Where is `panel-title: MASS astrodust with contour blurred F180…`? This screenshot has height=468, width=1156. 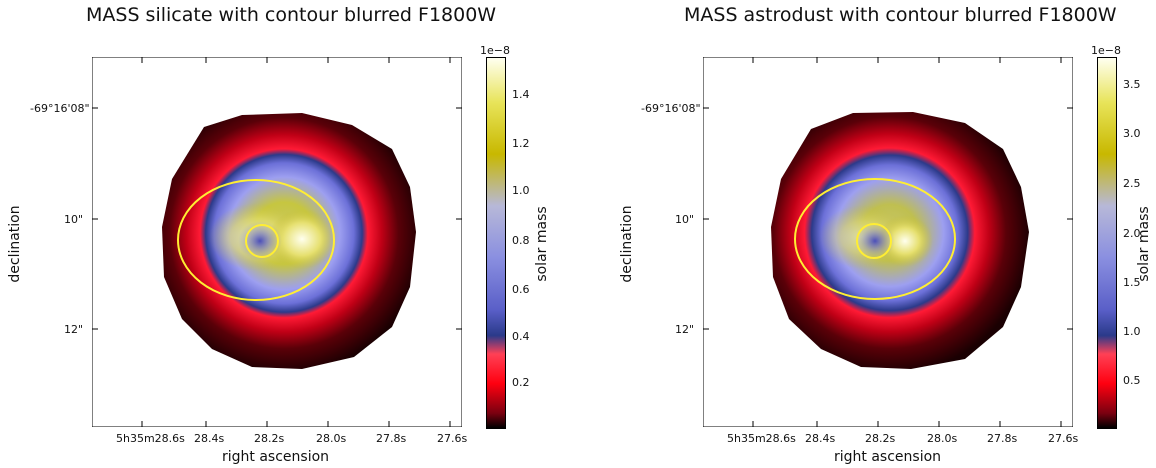
panel-title: MASS astrodust with contour blurred F180… is located at coordinates (900, 15).